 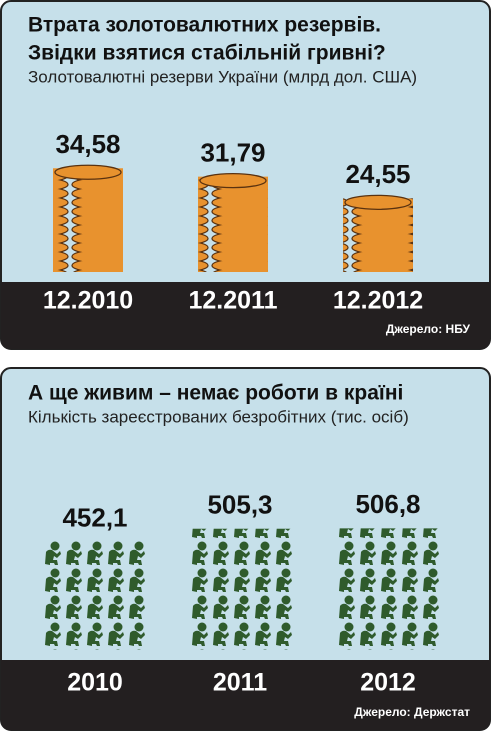 I want to click on chart-title: Втрата золотовалютних резервів., so click(x=204, y=25).